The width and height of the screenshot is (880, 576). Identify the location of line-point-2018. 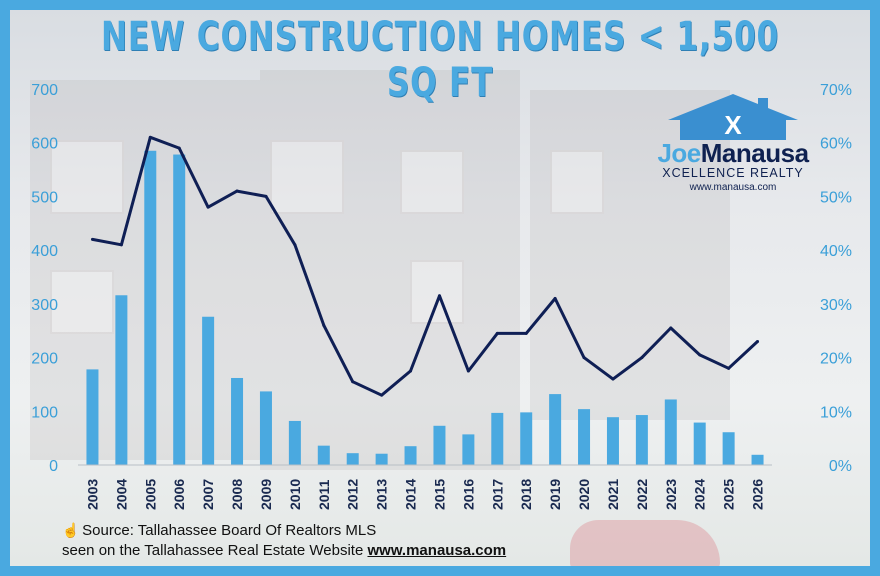
(526, 333).